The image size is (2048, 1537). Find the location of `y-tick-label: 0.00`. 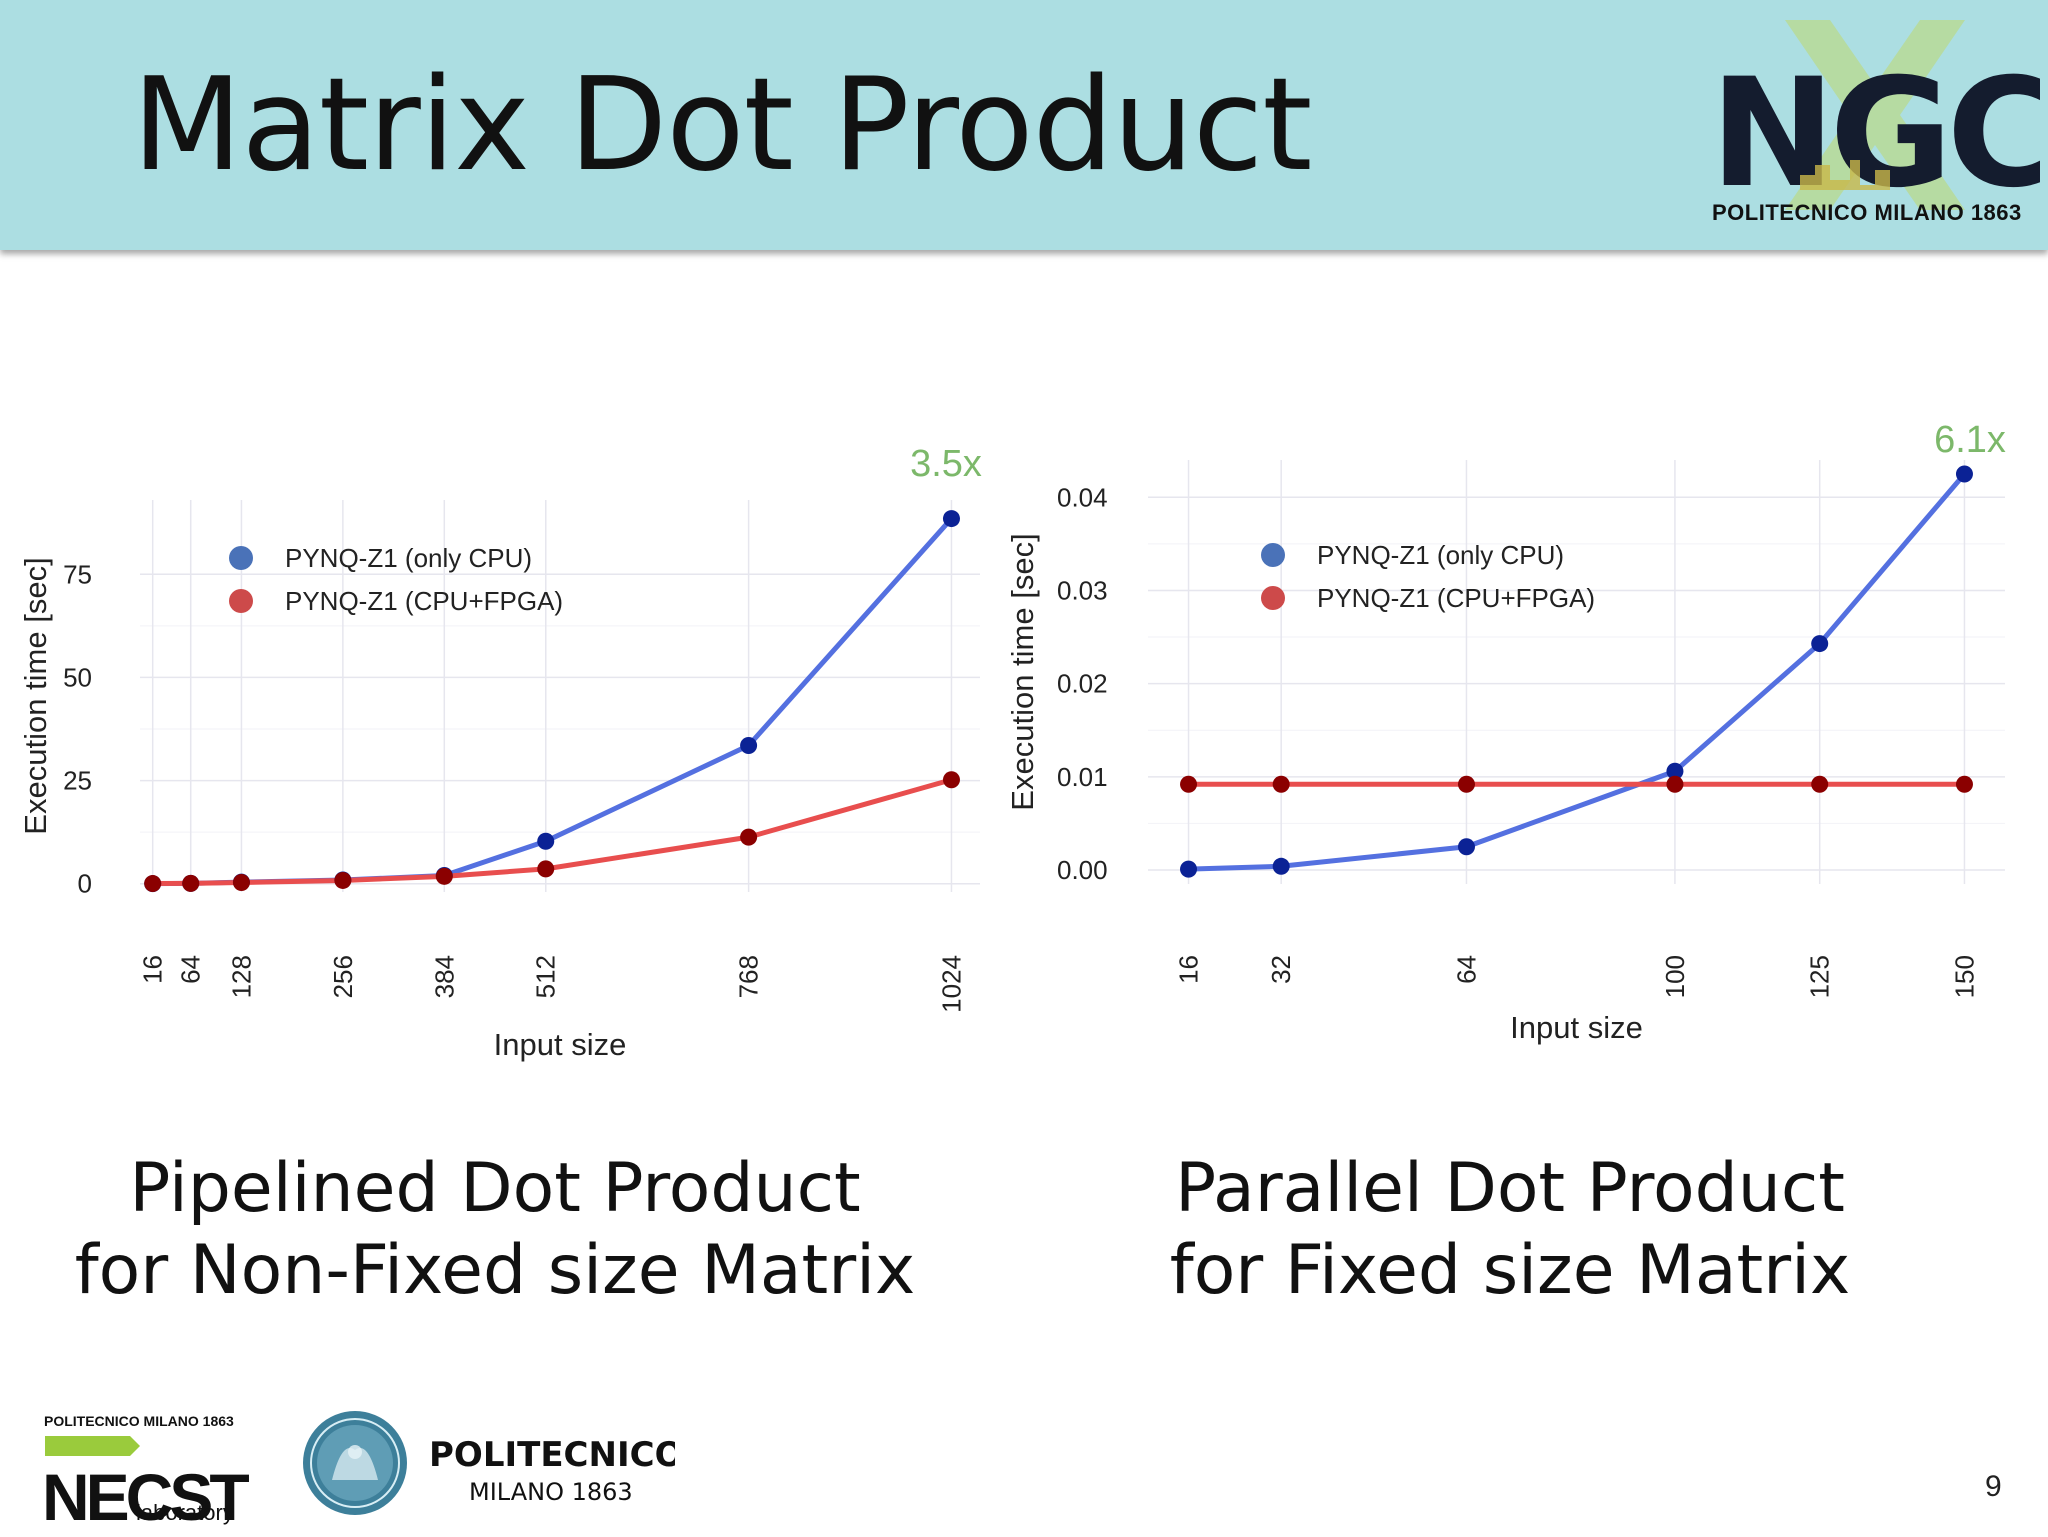

y-tick-label: 0.00 is located at coordinates (1082, 870).